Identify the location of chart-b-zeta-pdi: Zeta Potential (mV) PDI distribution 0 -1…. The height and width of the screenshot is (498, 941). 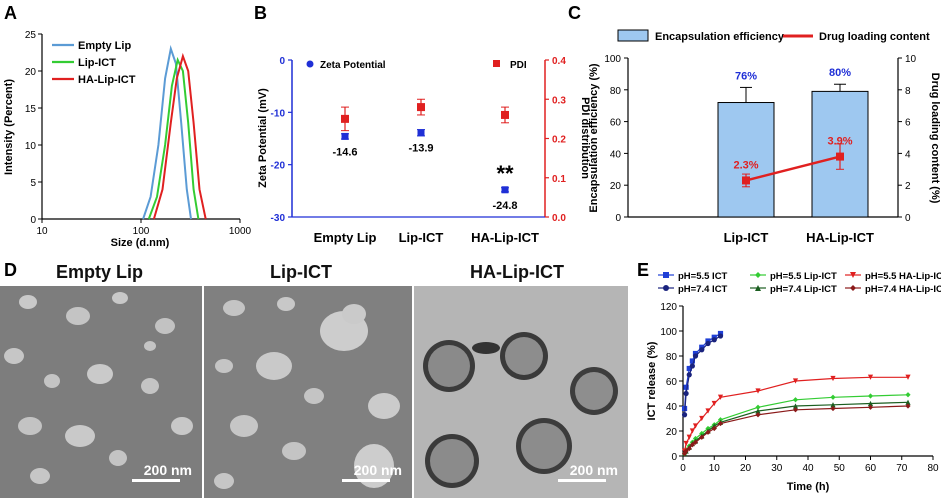
(424, 150).